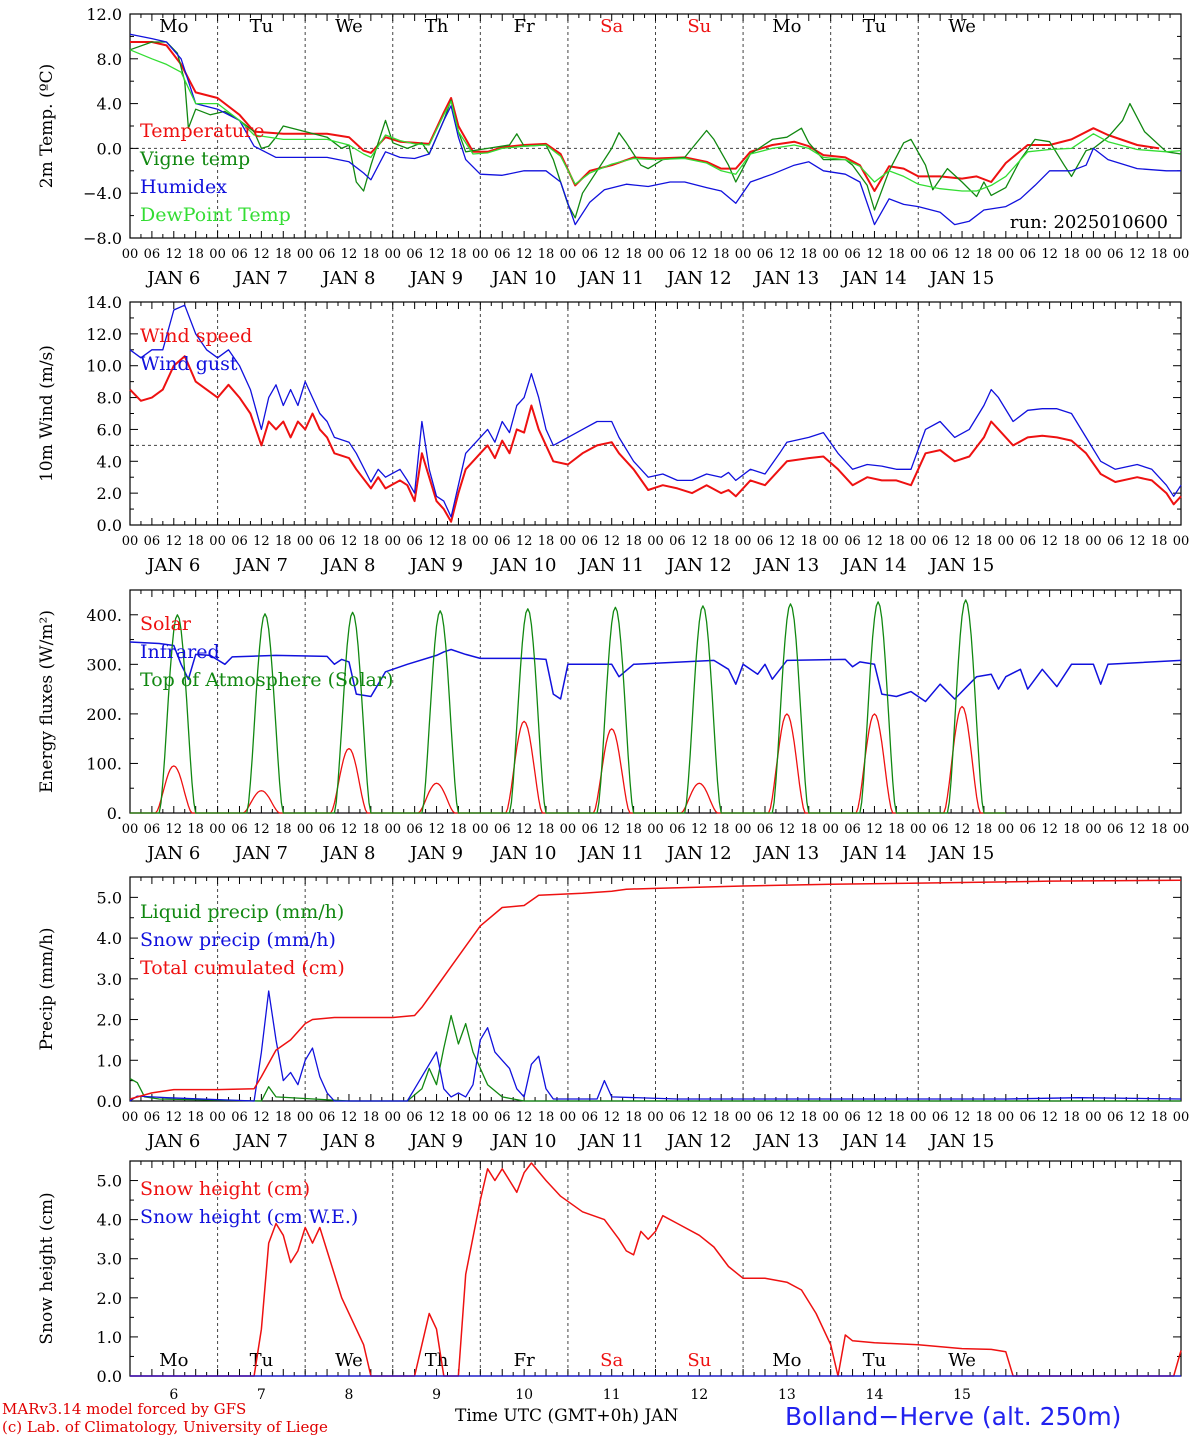  Describe the element at coordinates (699, 1360) in the screenshot. I see `weekday-label: Su` at that location.